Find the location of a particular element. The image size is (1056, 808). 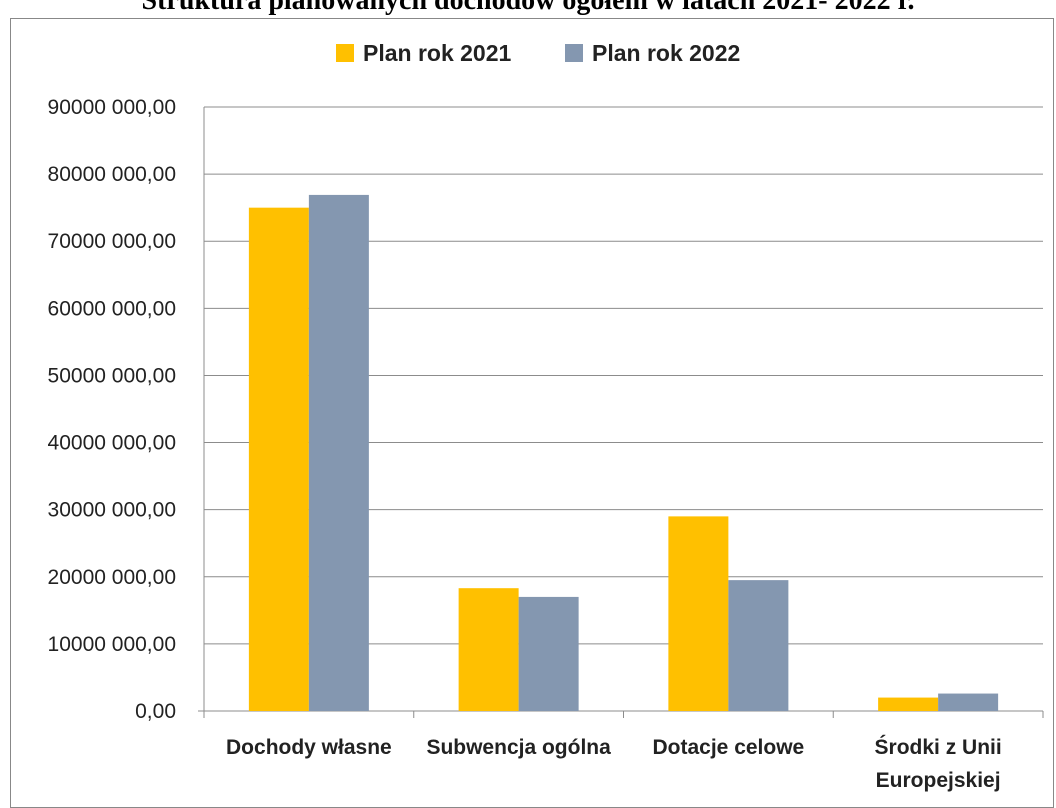

y-tick-label: 80000 000,00 is located at coordinates (112, 174).